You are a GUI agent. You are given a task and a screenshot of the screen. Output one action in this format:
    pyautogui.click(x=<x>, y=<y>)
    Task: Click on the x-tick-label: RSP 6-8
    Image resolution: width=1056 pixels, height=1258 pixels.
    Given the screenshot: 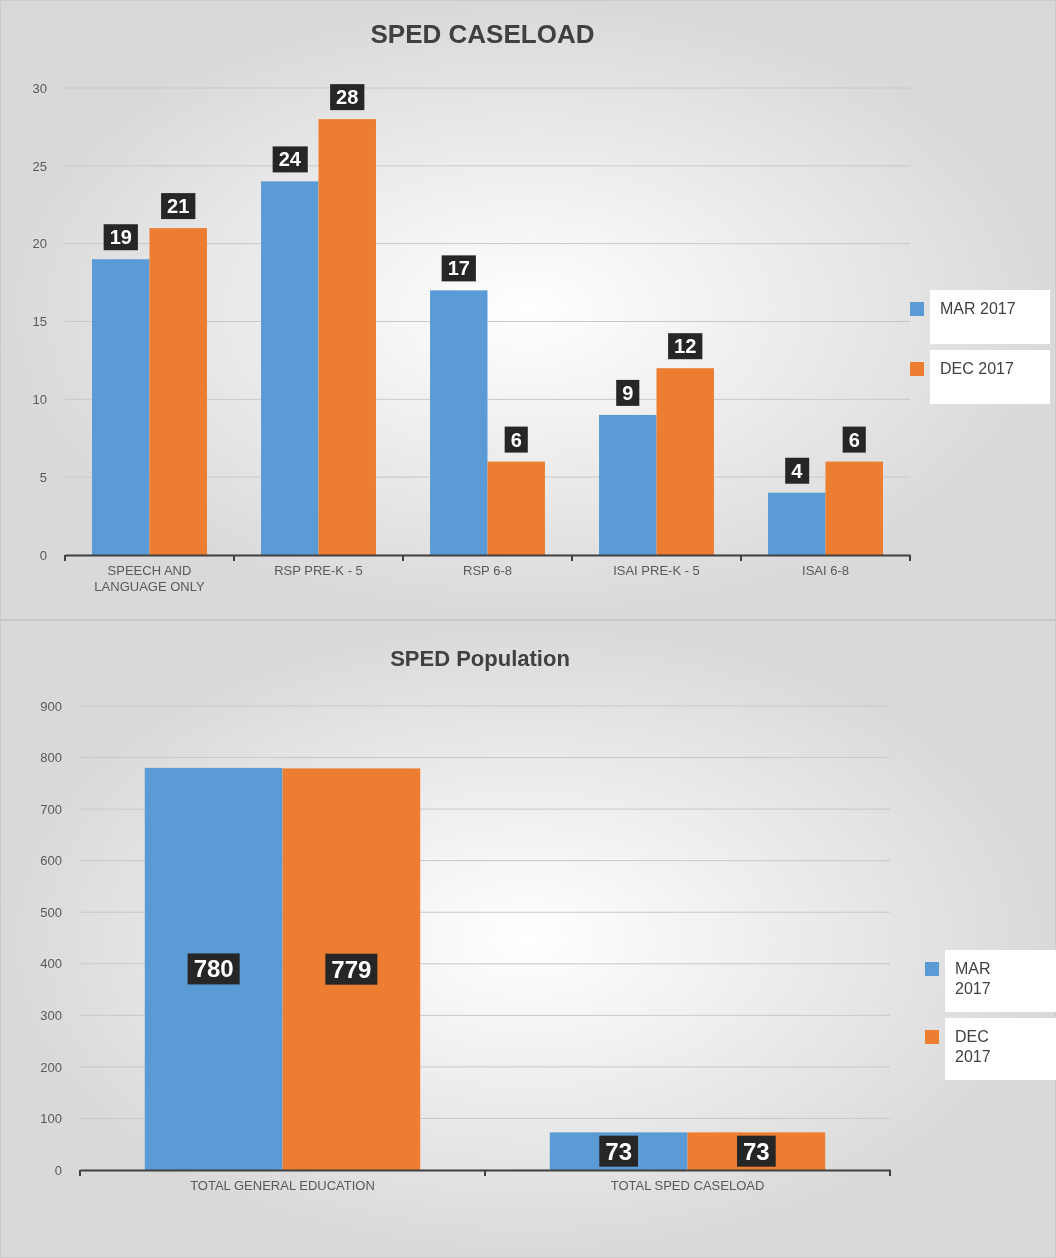 What is the action you would take?
    pyautogui.click(x=487, y=570)
    